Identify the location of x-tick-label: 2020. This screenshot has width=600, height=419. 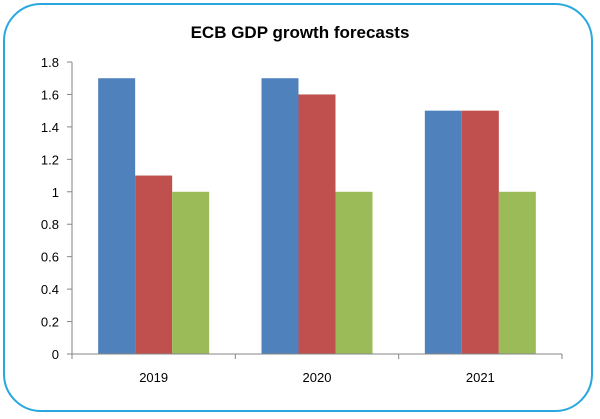
(317, 377).